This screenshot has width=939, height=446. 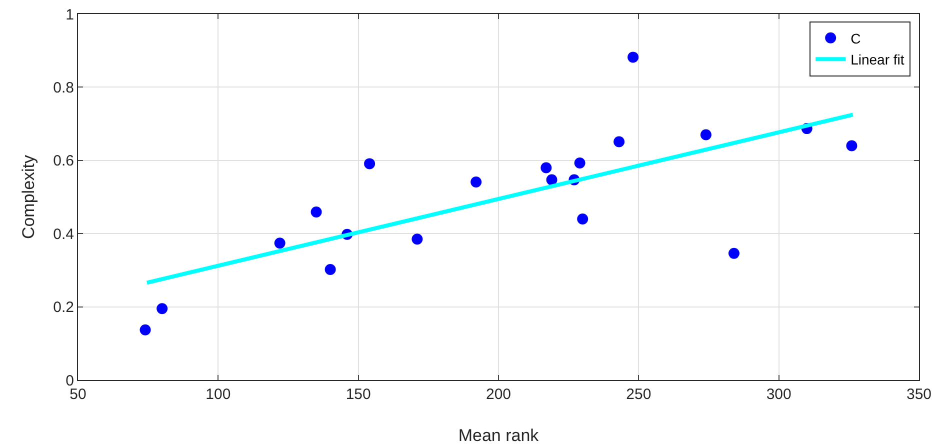 I want to click on legend-label: Linear fit, so click(x=877, y=60).